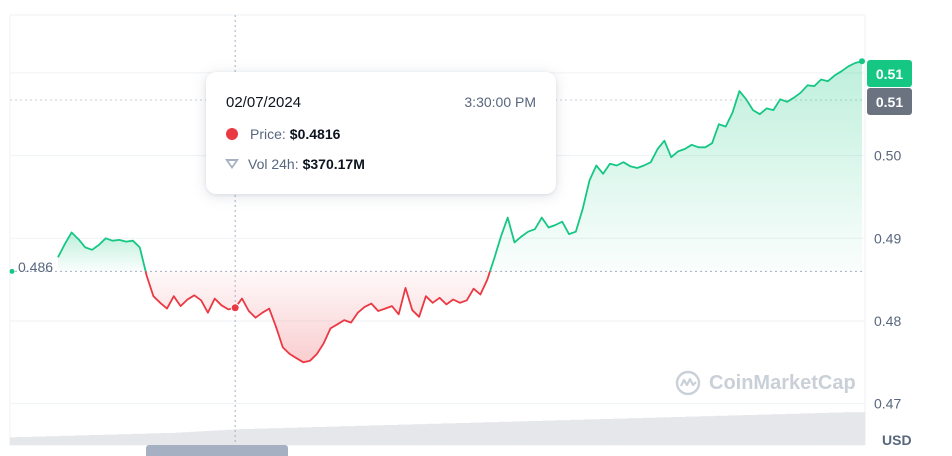 This screenshot has height=456, width=952. What do you see at coordinates (273, 164) in the screenshot?
I see `tooltip-volume-label: Vol 24h:` at bounding box center [273, 164].